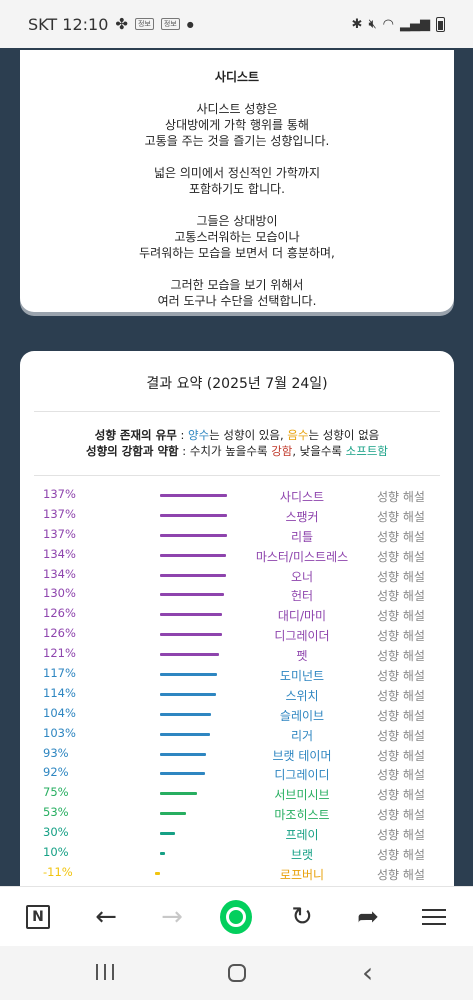 Image resolution: width=473 pixels, height=1000 pixels. What do you see at coordinates (237, 772) in the screenshot?
I see `result-row: 92% 디그레이디 성향 해설` at bounding box center [237, 772].